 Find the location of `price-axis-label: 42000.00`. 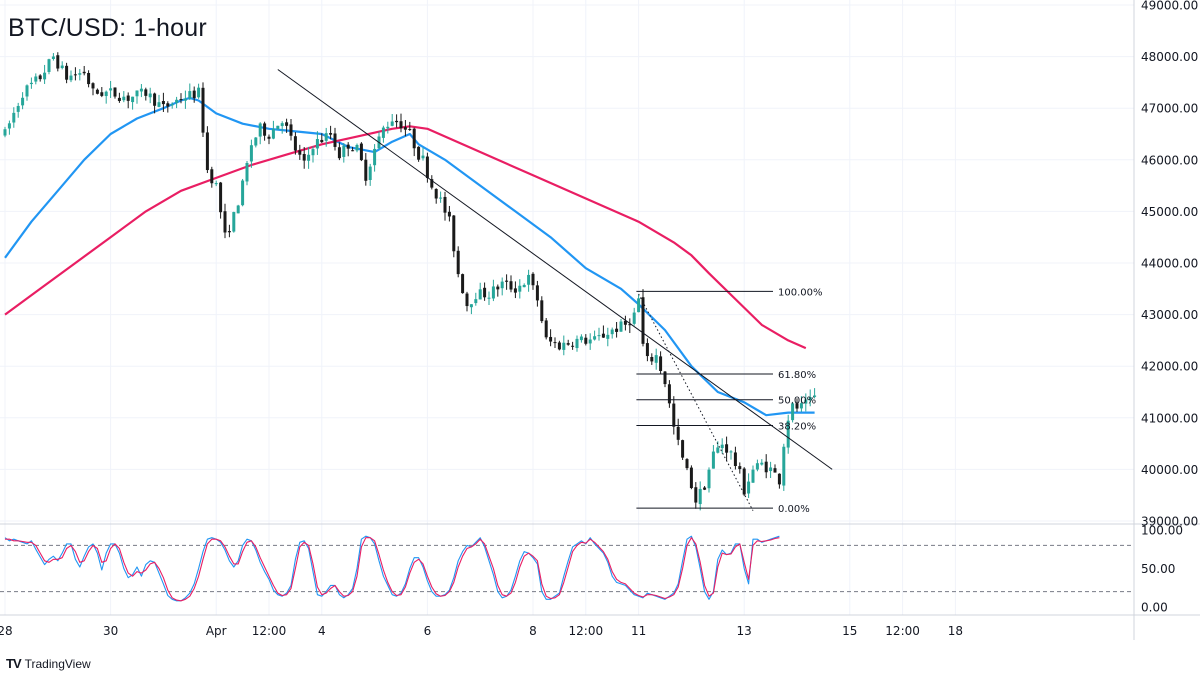

price-axis-label: 42000.00 is located at coordinates (1169, 367).